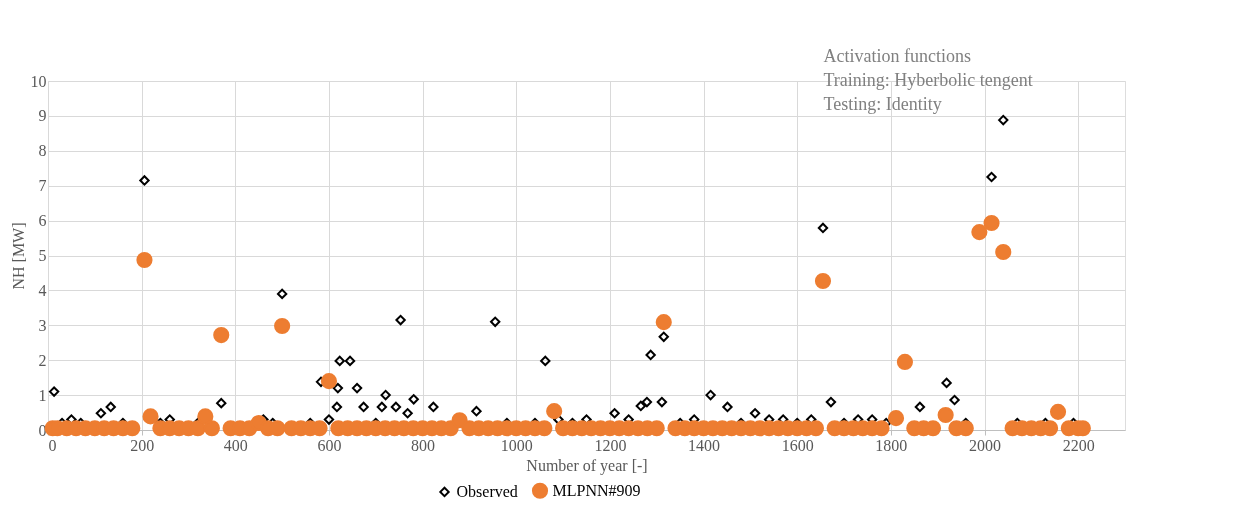 This screenshot has height=520, width=1240. I want to click on x-tick-label: 2200, so click(1078, 445).